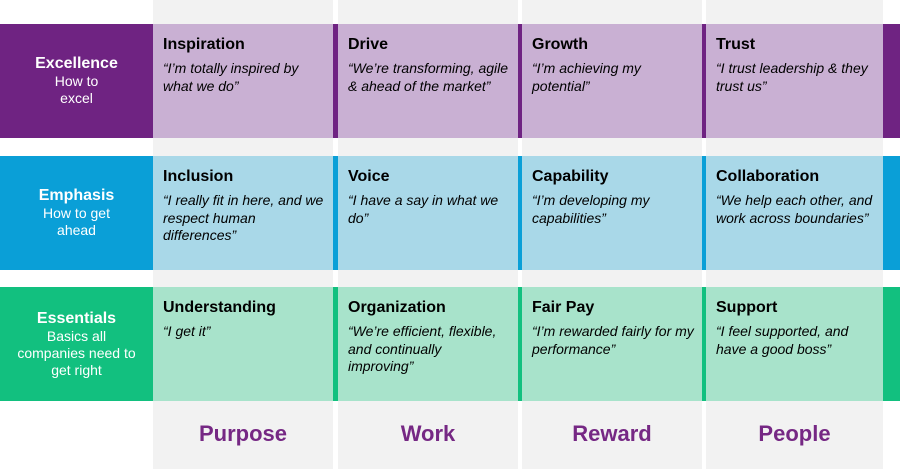 This screenshot has height=469, width=900. What do you see at coordinates (792, 77) in the screenshot?
I see `cell-quote: “I trust leadership & they trust us”` at bounding box center [792, 77].